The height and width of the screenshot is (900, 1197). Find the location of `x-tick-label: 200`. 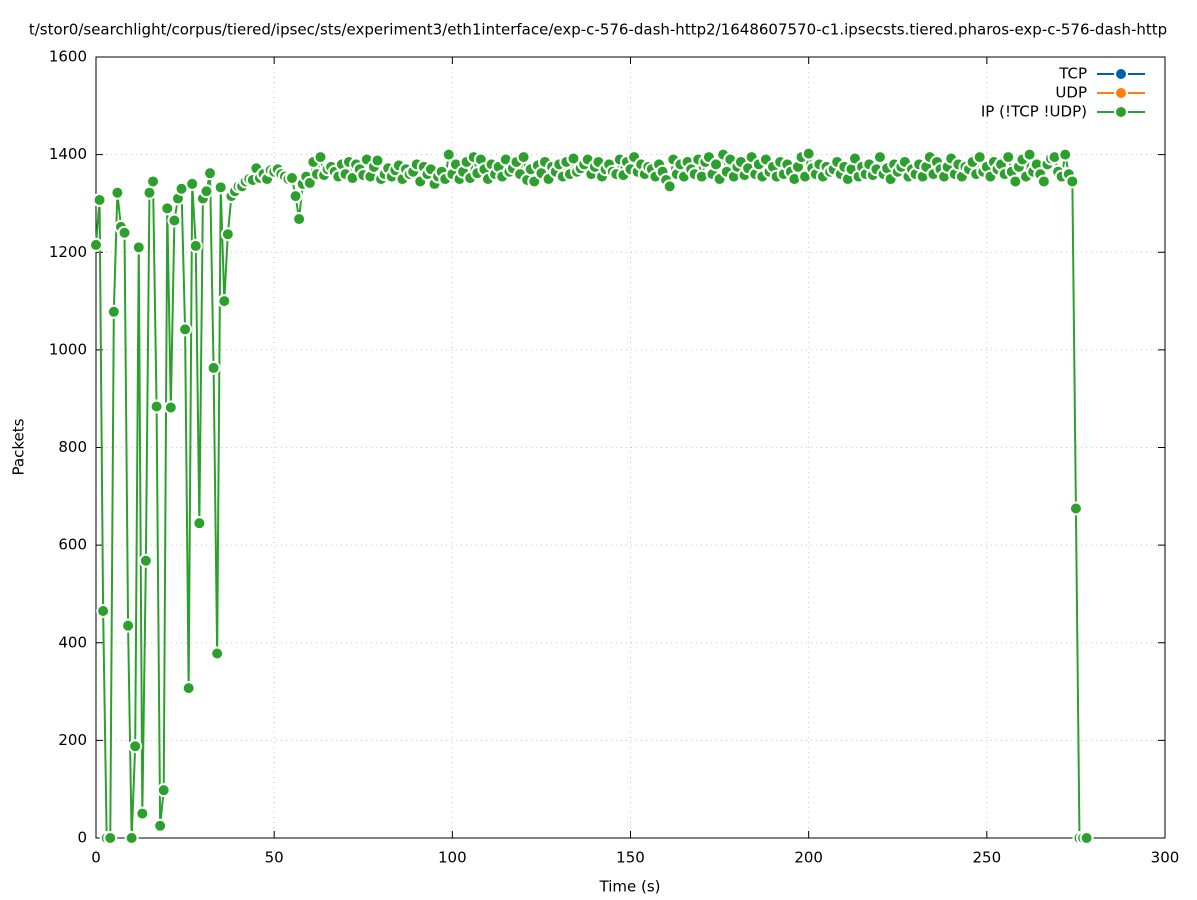

x-tick-label: 200 is located at coordinates (808, 858).